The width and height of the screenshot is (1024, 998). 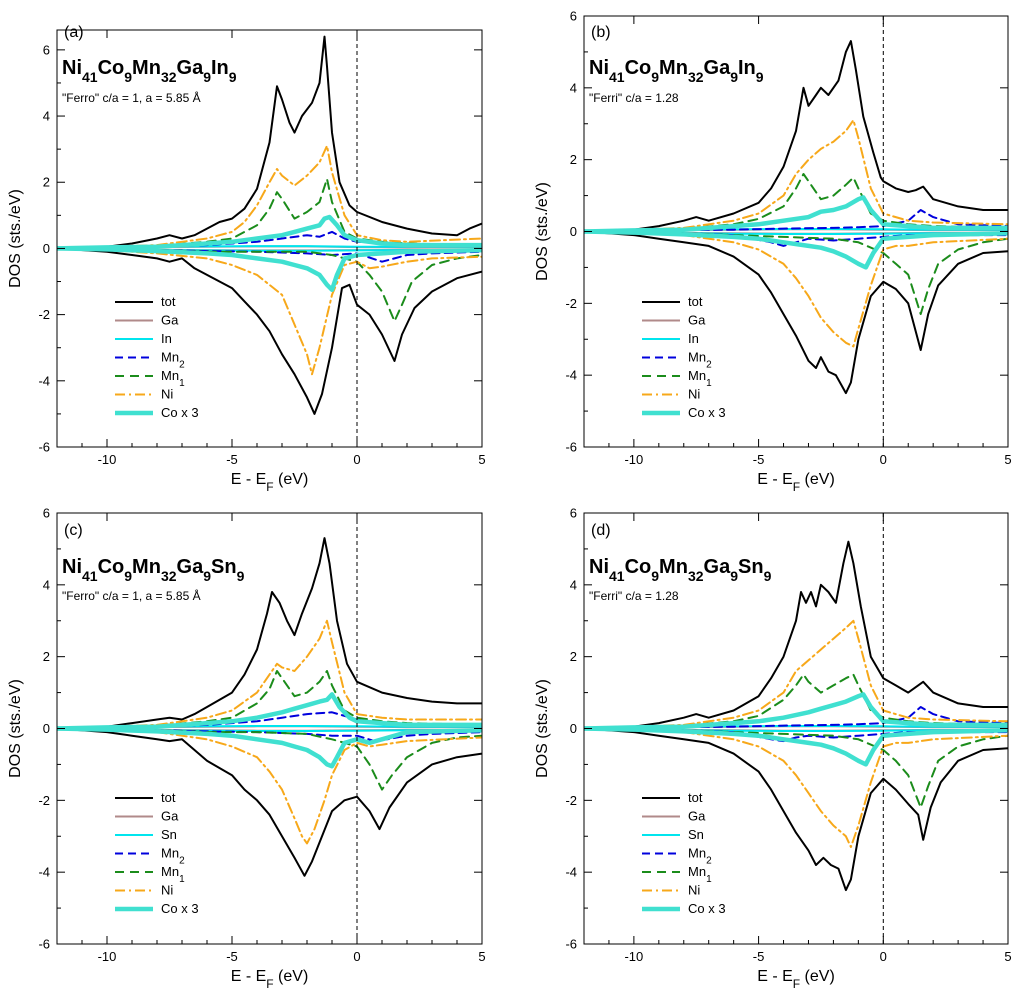 I want to click on y-axis-title: DOS (sts./eV), so click(x=15, y=728).